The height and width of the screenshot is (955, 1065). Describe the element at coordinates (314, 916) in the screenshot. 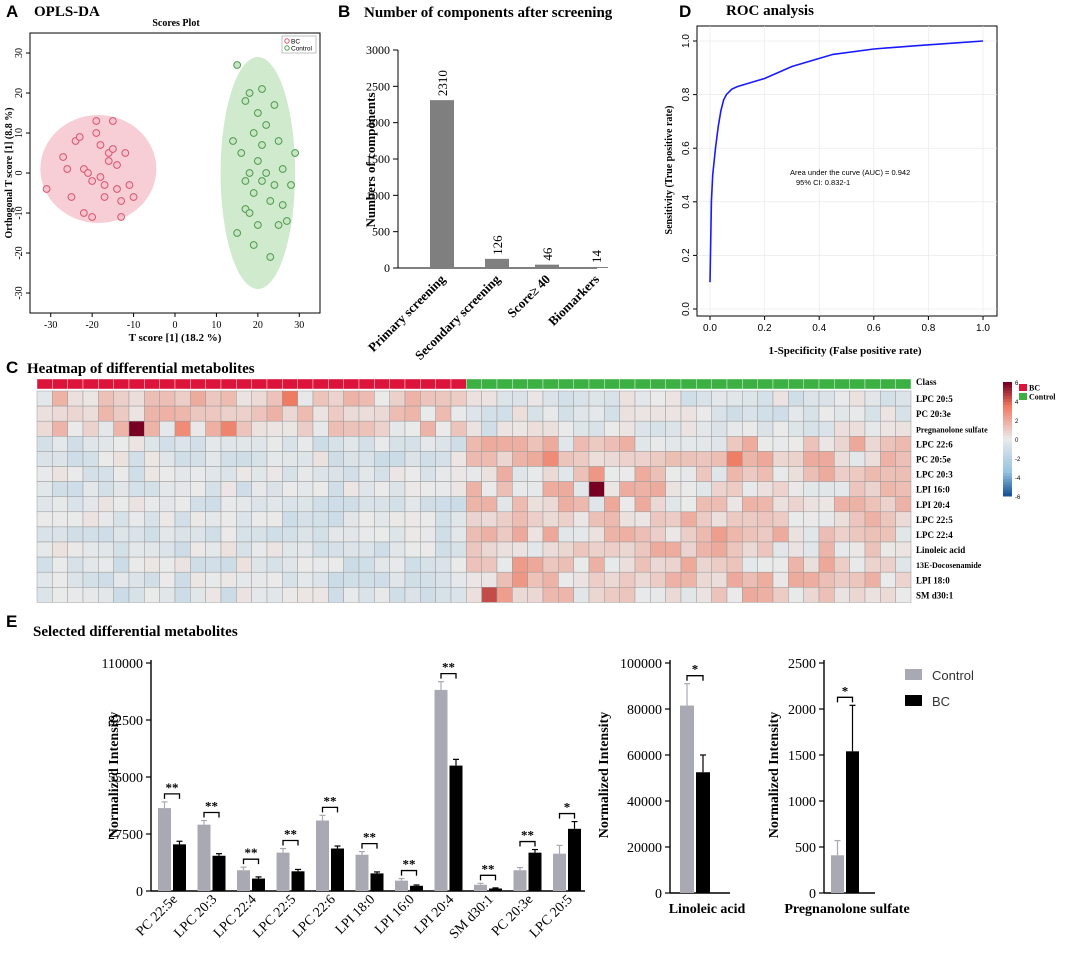

I see `panel-e-category-label: LPC 22:6` at that location.